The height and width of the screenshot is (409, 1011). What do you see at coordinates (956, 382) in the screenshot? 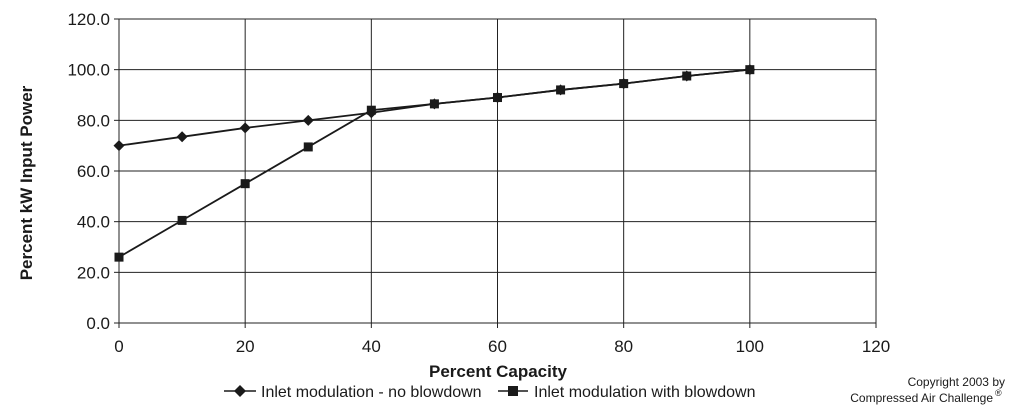
I see `copyright-line-1: Copyright 2003 by` at bounding box center [956, 382].